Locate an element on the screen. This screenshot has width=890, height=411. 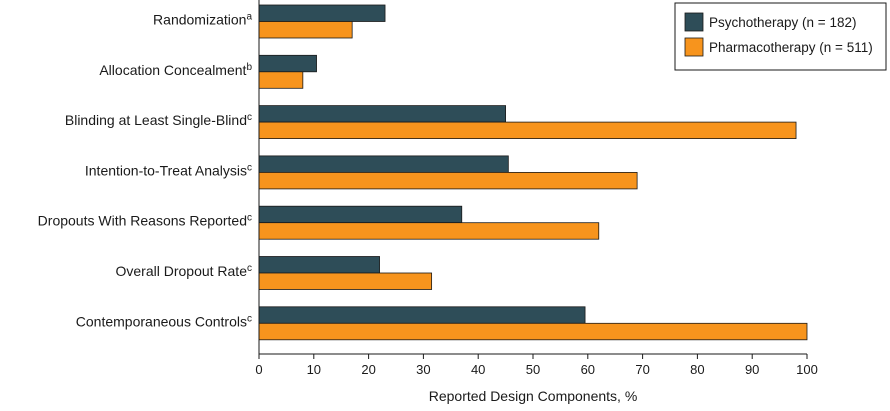
x-tick-label: 100 is located at coordinates (807, 369).